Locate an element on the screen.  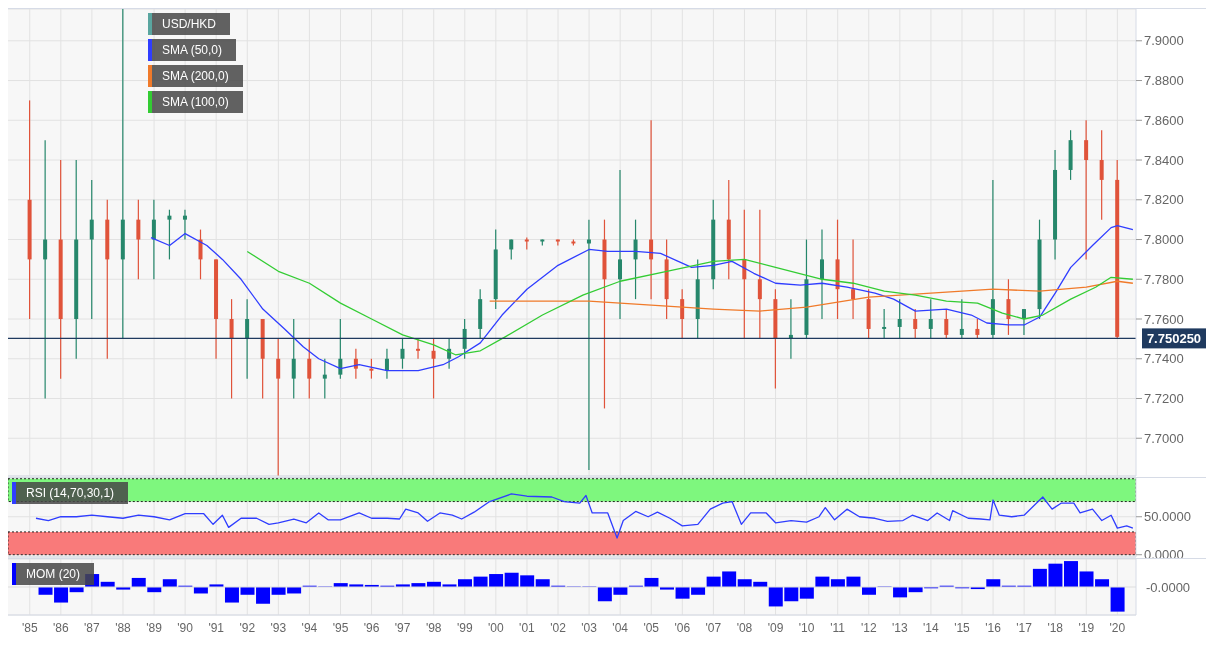
x-tick-label: '20 is located at coordinates (1117, 627).